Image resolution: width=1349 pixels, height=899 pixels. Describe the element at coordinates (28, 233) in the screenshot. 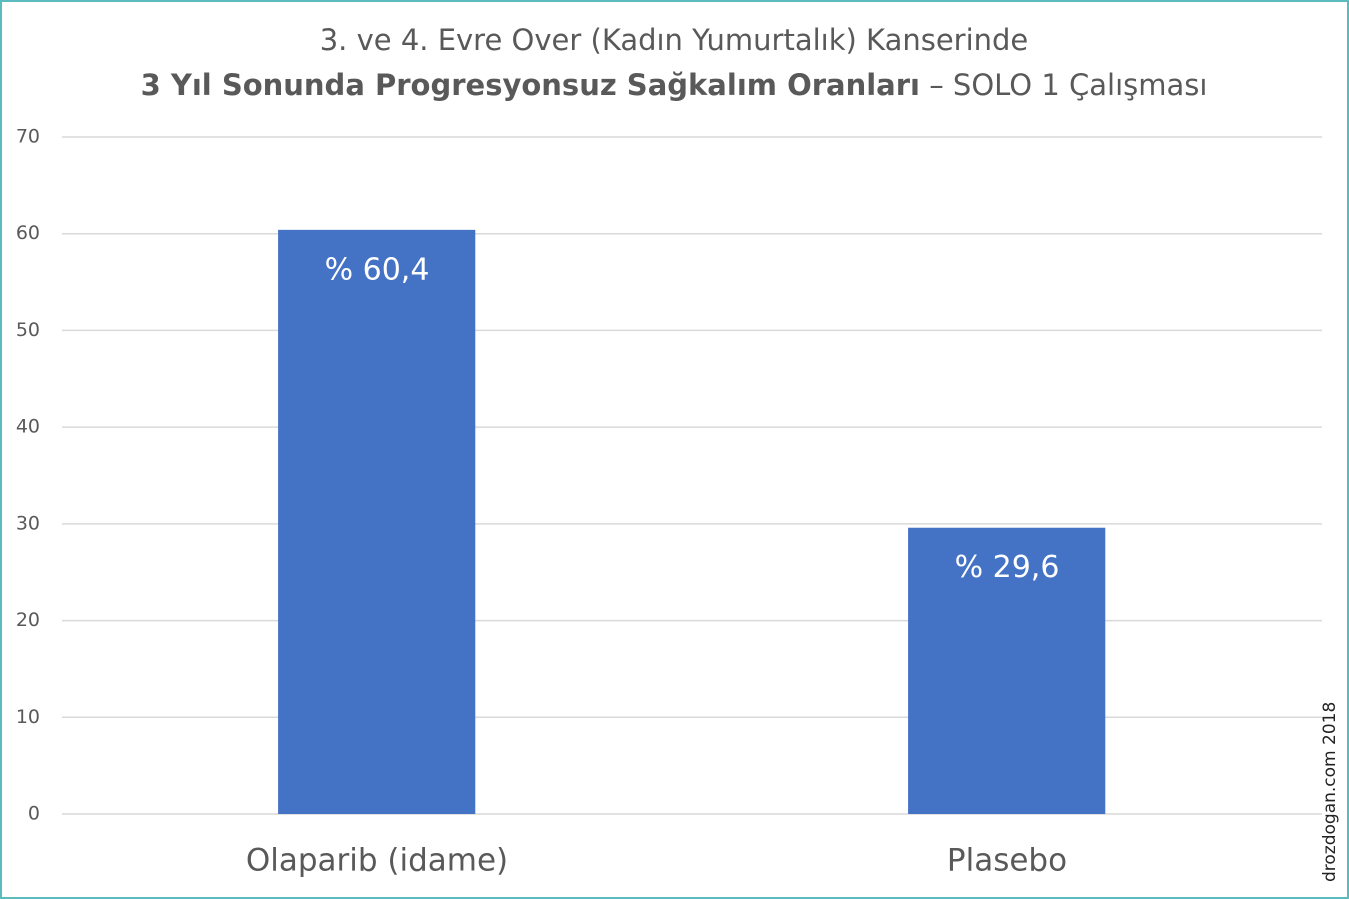

I see `y-tick-label: 60` at that location.